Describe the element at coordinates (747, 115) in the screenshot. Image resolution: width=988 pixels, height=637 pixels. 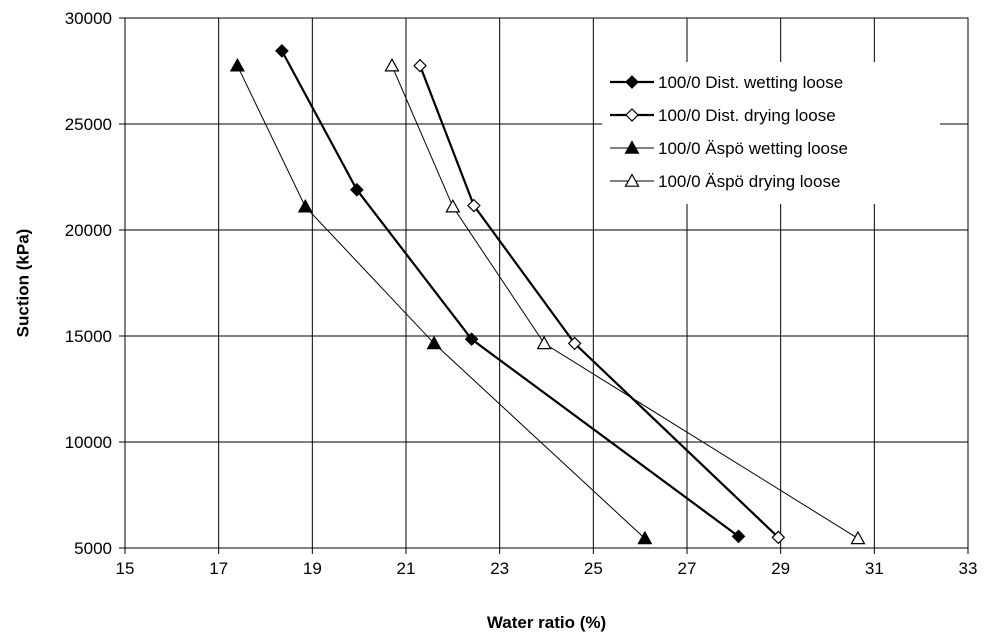
I see `legend-label-2: 100/0 Dist. drying loose` at that location.